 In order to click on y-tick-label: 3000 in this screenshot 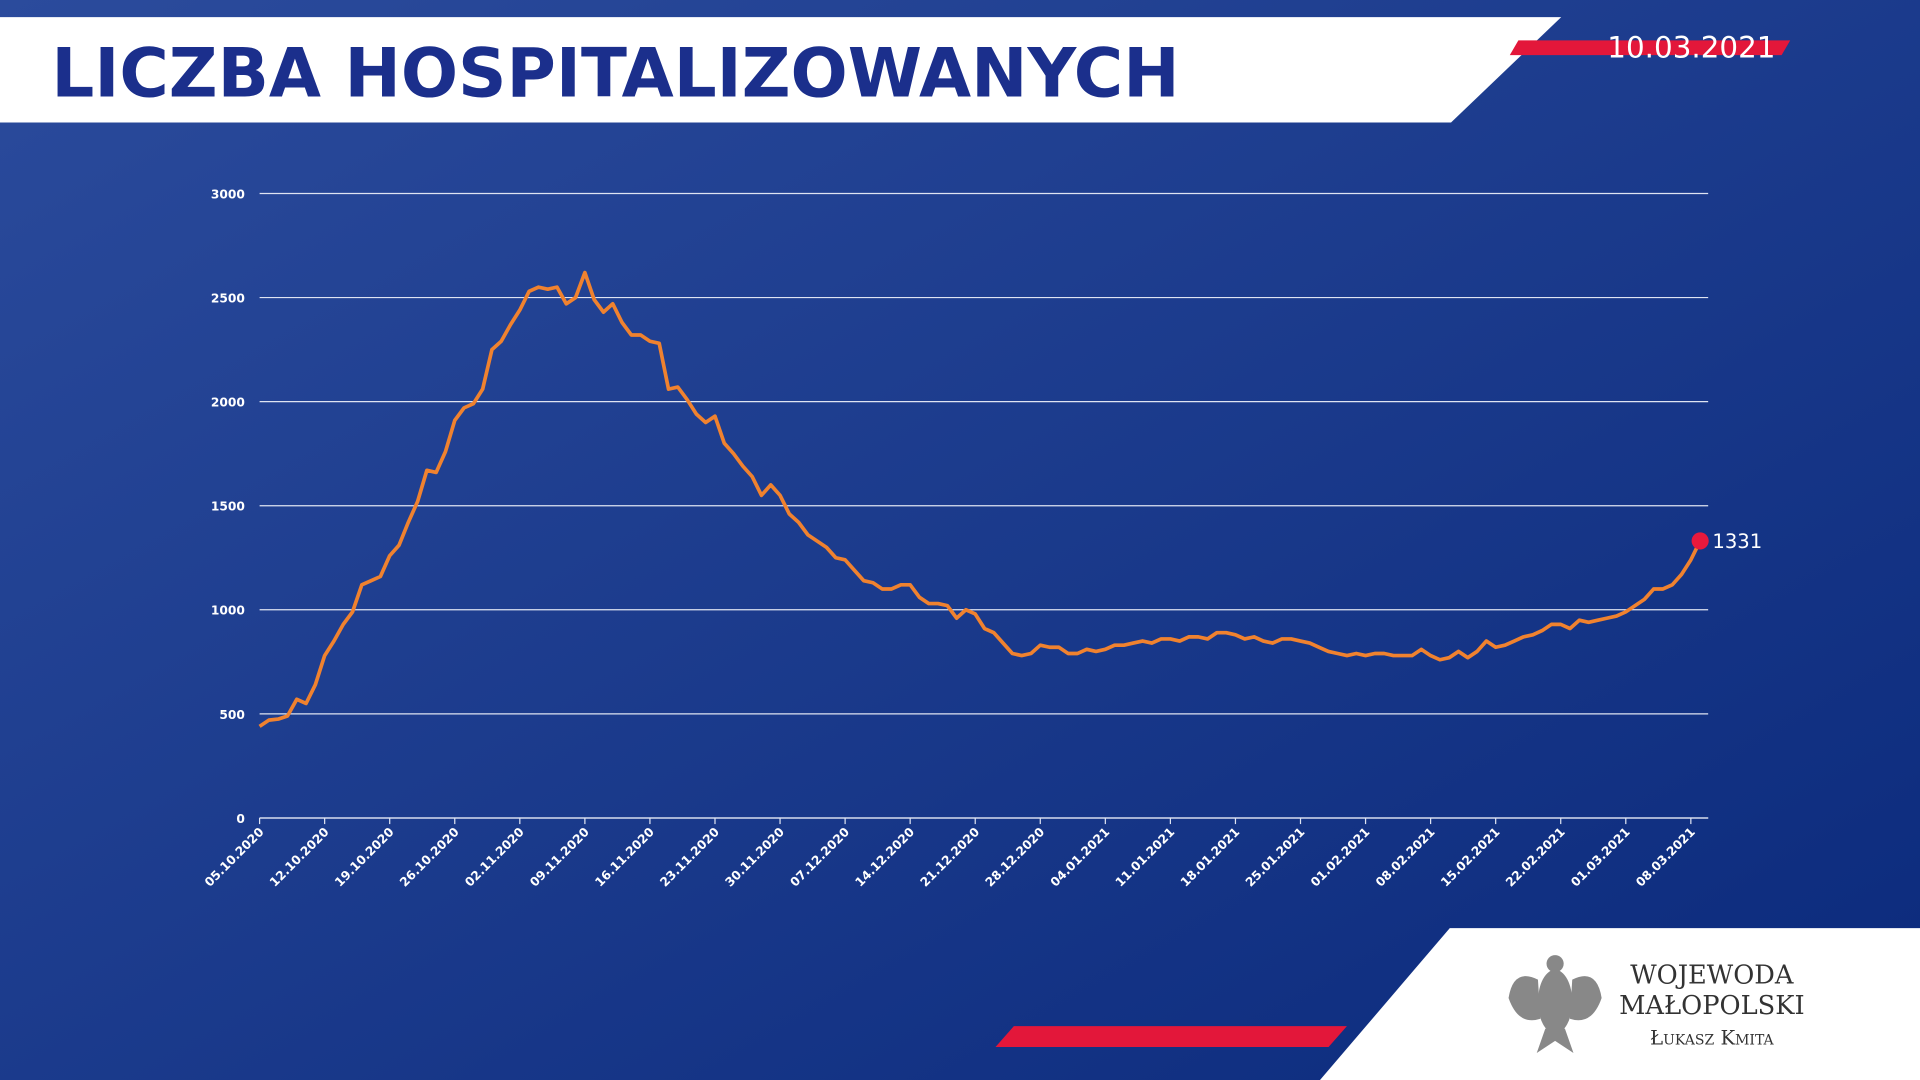, I will do `click(228, 194)`.